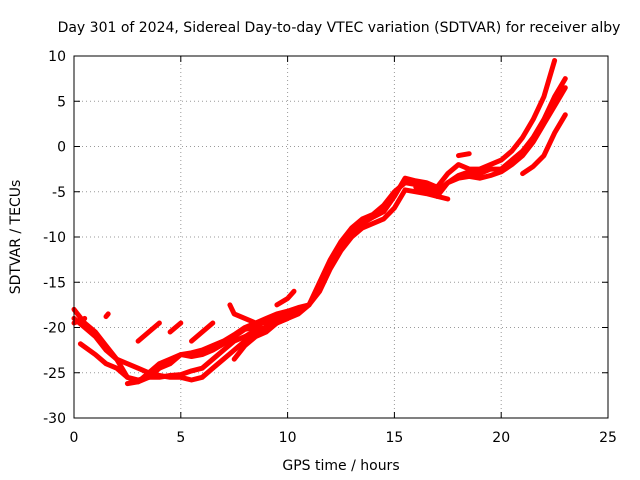  What do you see at coordinates (54, 283) in the screenshot?
I see `y-tick-label: -15` at bounding box center [54, 283].